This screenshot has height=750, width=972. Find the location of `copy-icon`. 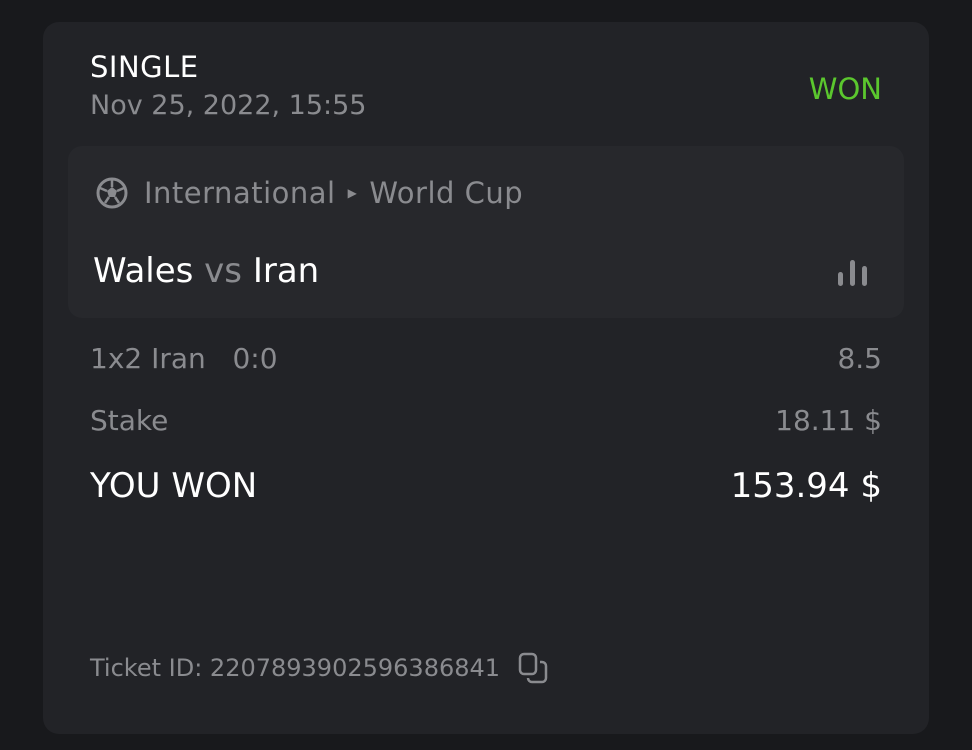

copy-icon is located at coordinates (533, 668).